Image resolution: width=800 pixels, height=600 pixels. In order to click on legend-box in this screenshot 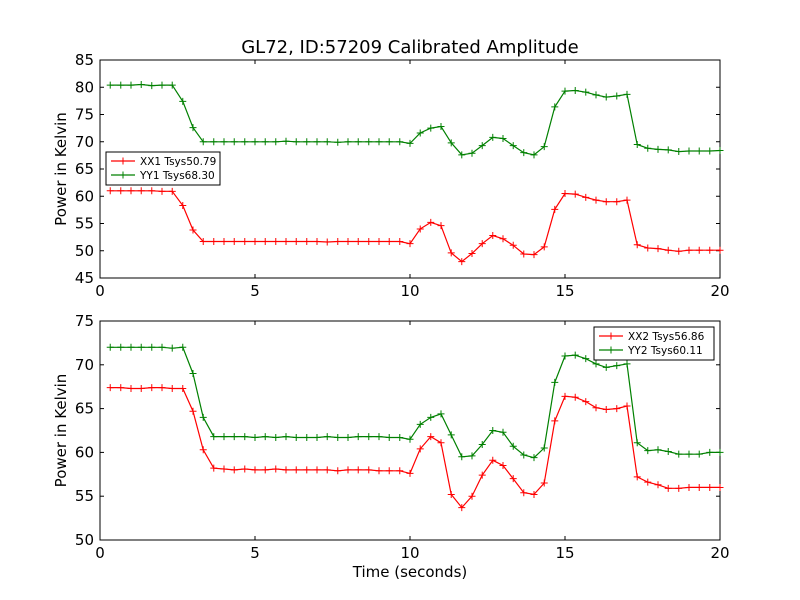, I will do `click(654, 343)`.